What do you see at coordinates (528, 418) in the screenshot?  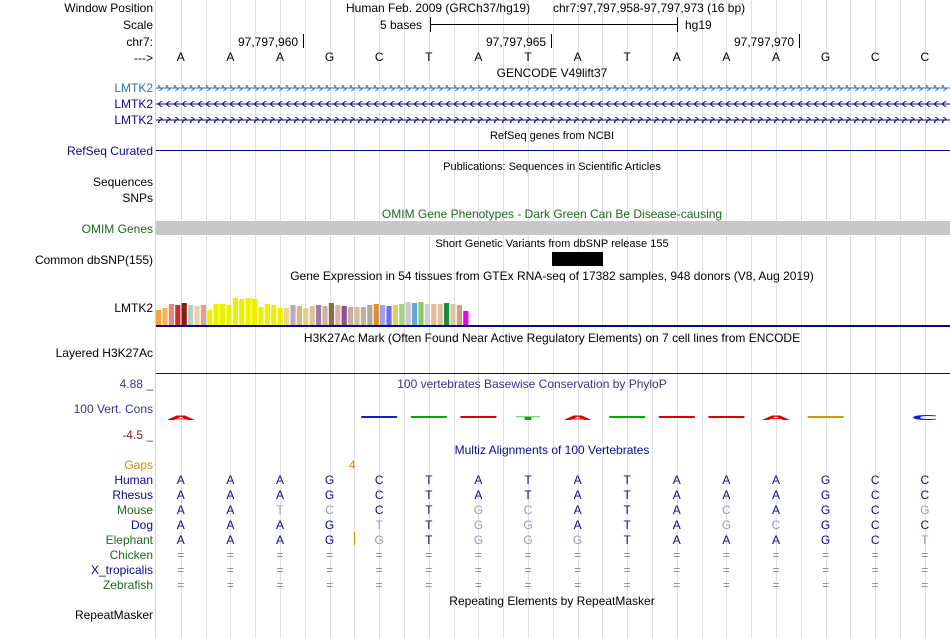 I see `conservation-letter: T` at bounding box center [528, 418].